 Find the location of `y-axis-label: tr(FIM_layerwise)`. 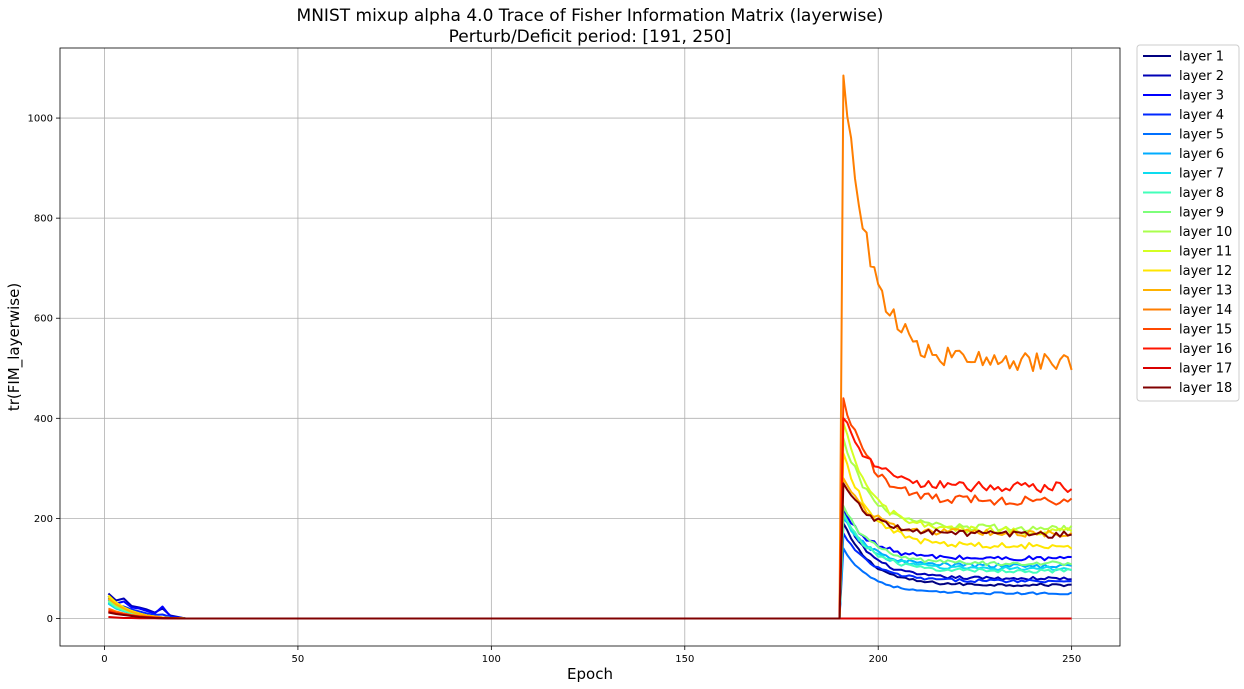

y-axis-label: tr(FIM_layerwise) is located at coordinates (14, 347).